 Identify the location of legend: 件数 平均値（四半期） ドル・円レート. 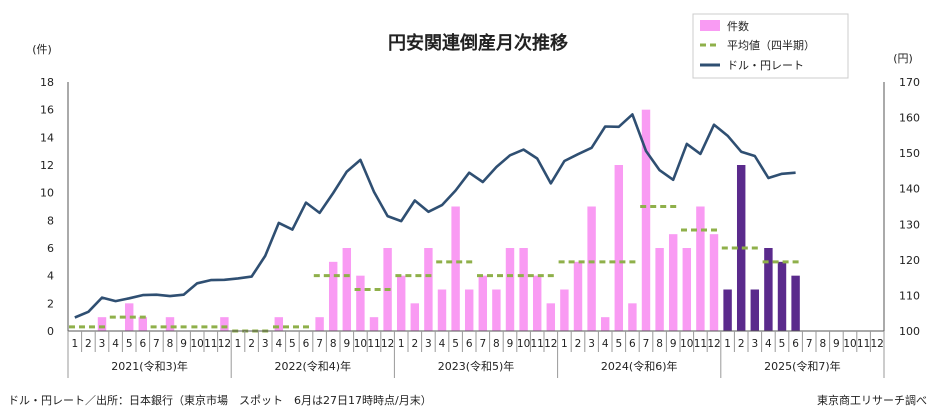
(770, 46).